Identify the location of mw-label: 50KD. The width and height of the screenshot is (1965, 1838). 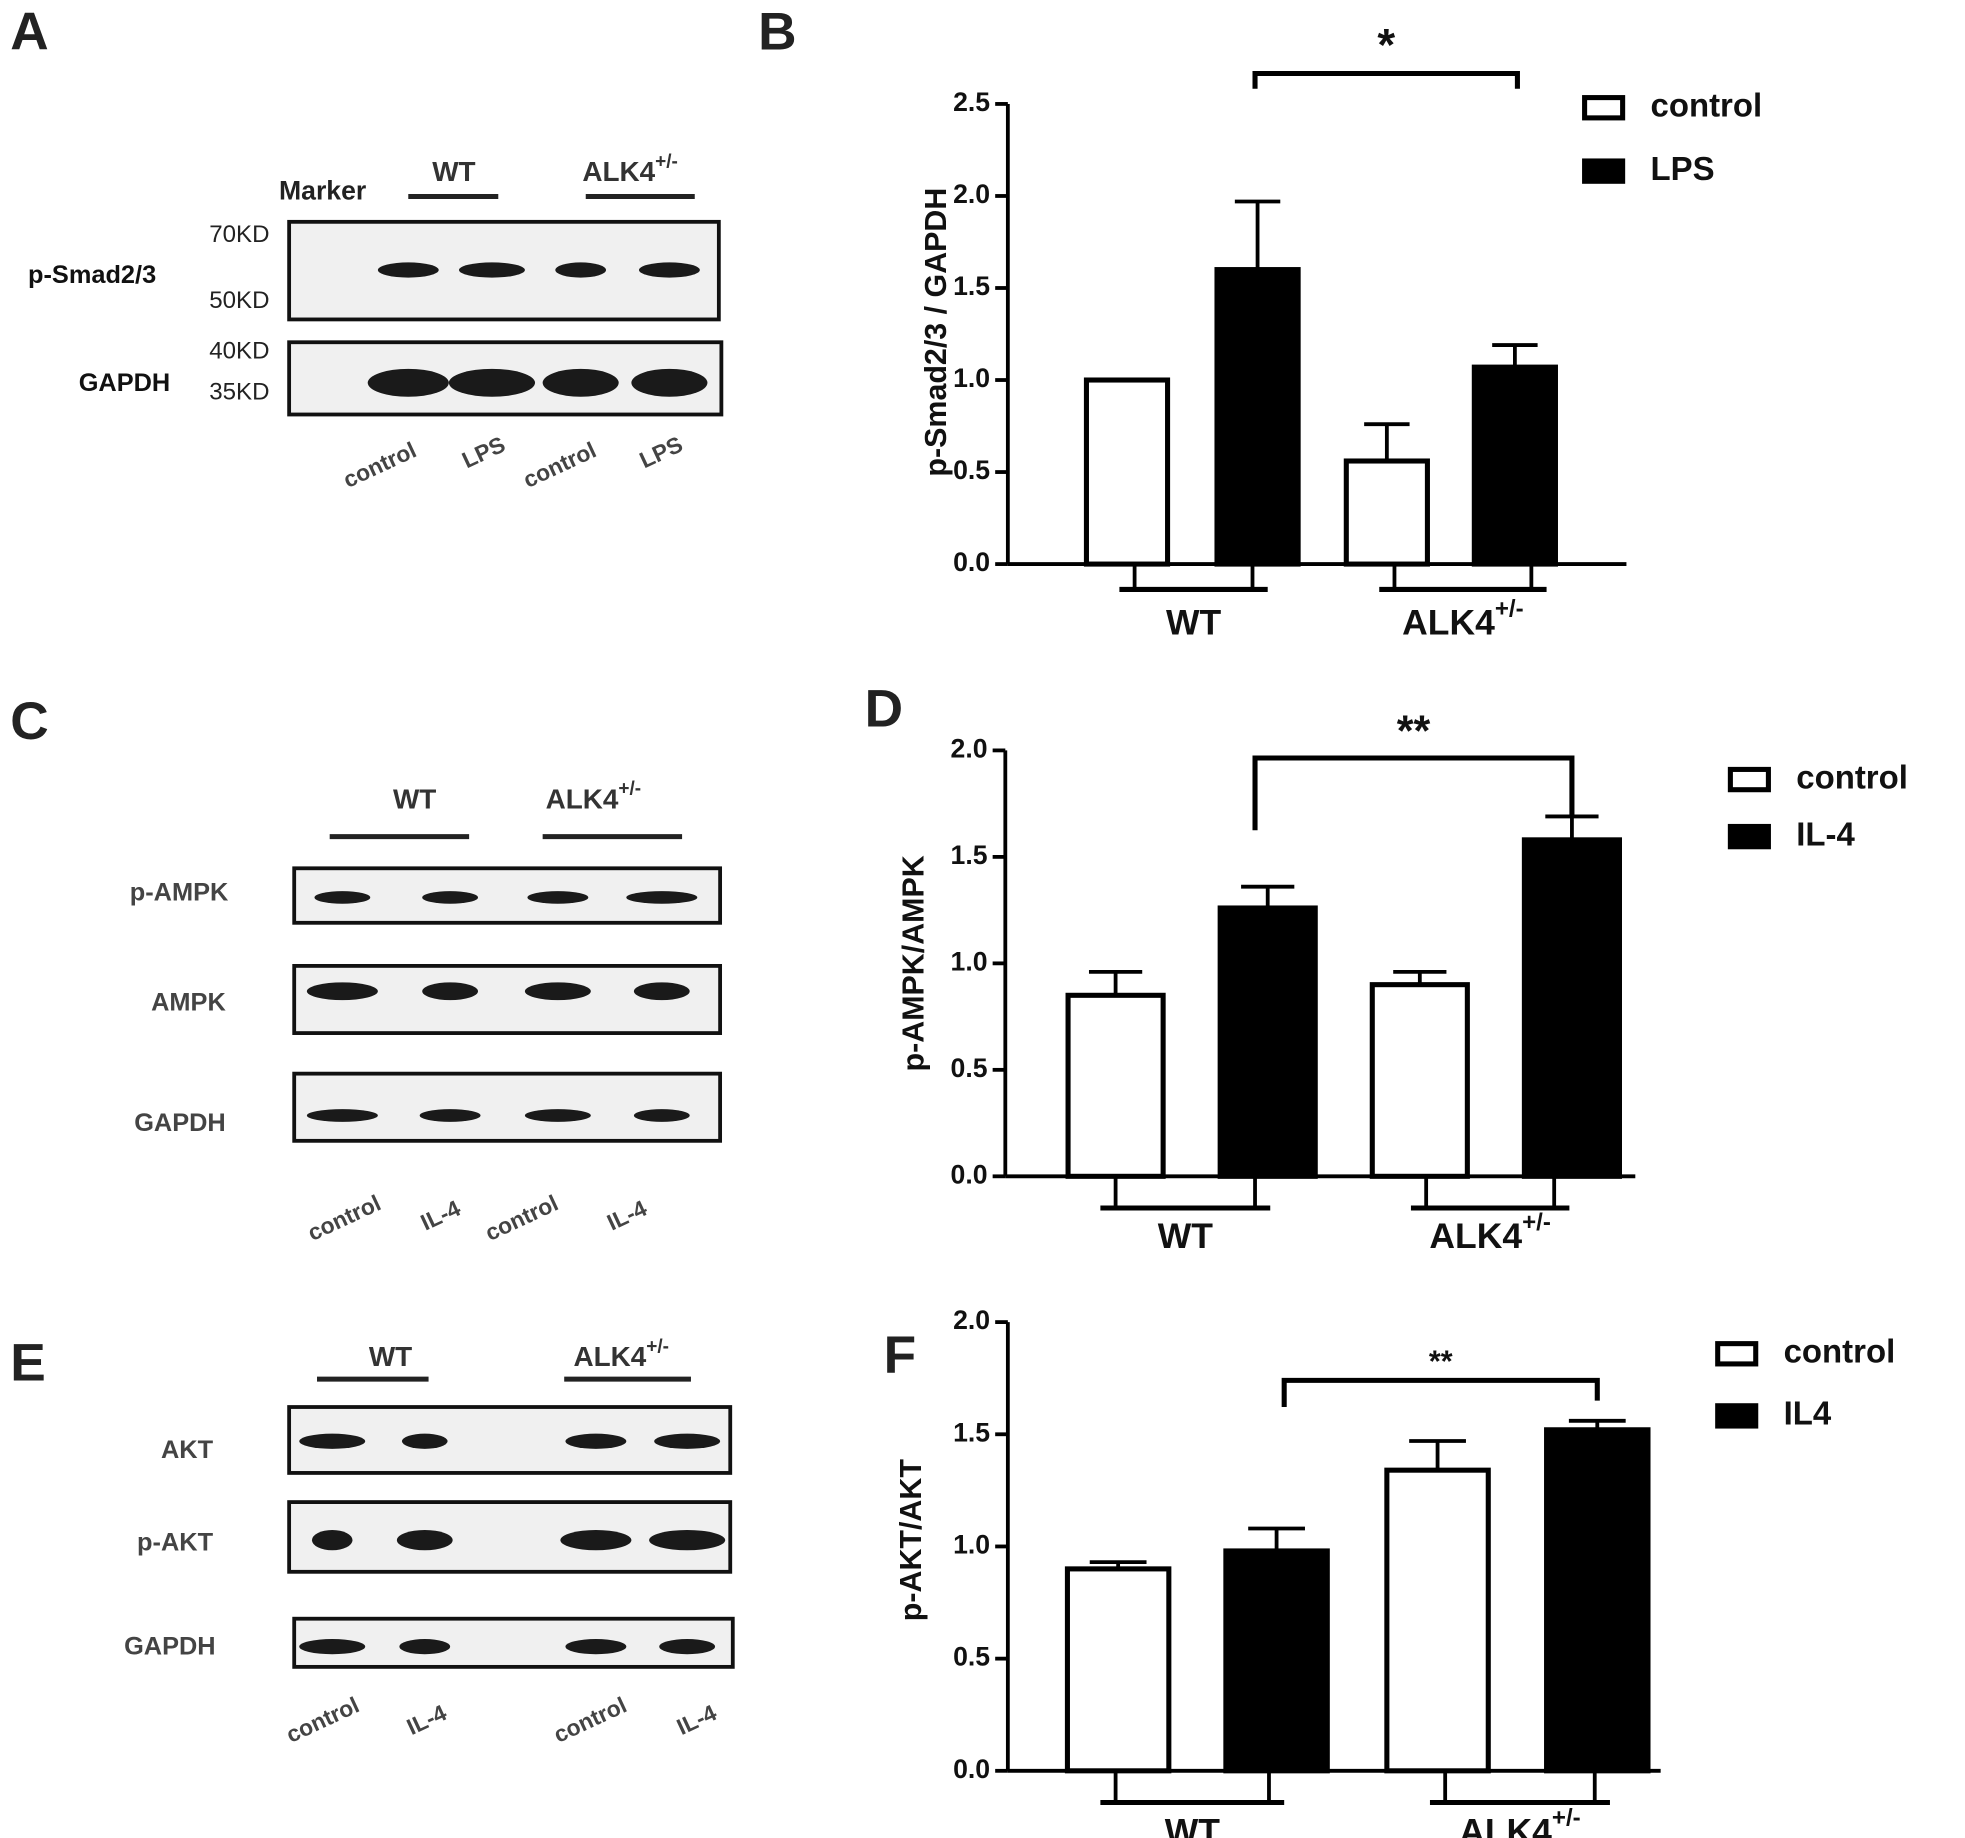
(239, 300).